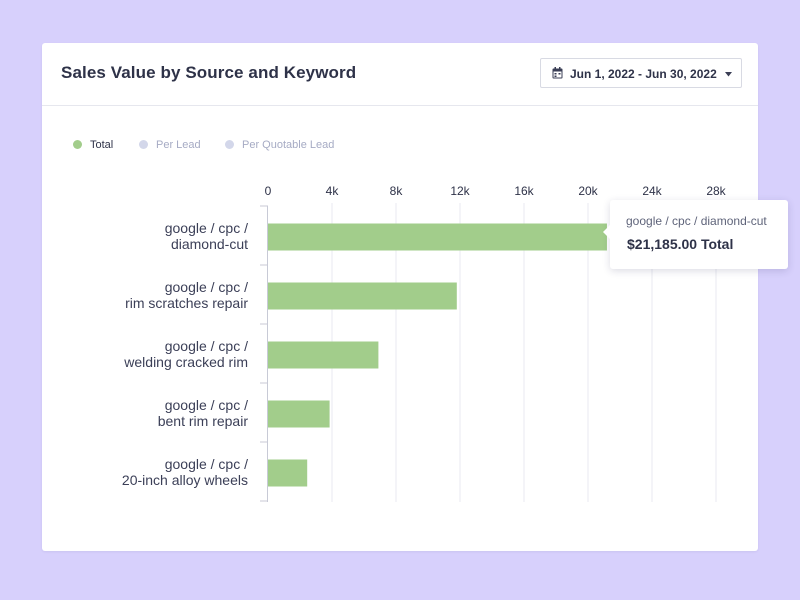 The height and width of the screenshot is (600, 800). What do you see at coordinates (728, 74) in the screenshot?
I see `caret-down-icon` at bounding box center [728, 74].